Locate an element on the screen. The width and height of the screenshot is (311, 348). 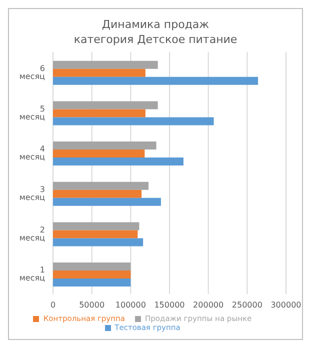
x-tick-label: 0 is located at coordinates (53, 305).